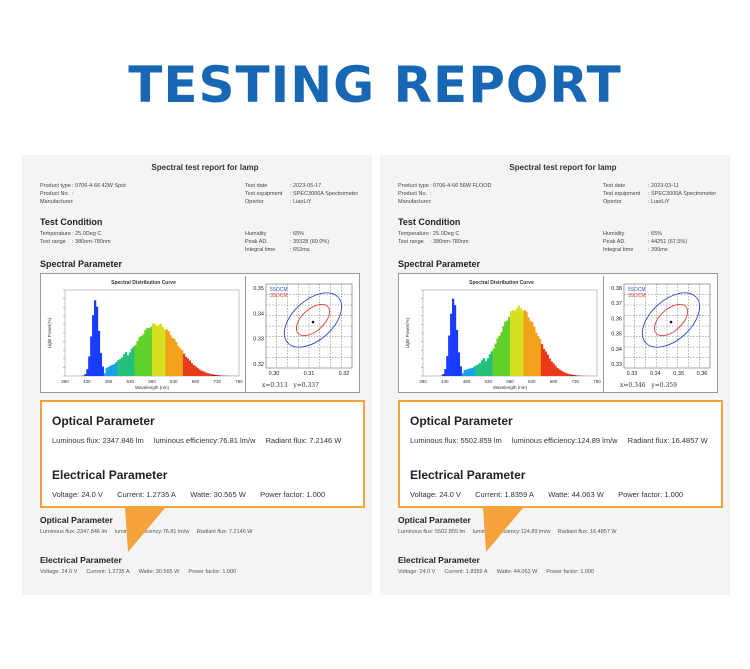  Describe the element at coordinates (564, 440) in the screenshot. I see `luminous-efficiency: luminous efficiency:124.89 lm/w` at that location.